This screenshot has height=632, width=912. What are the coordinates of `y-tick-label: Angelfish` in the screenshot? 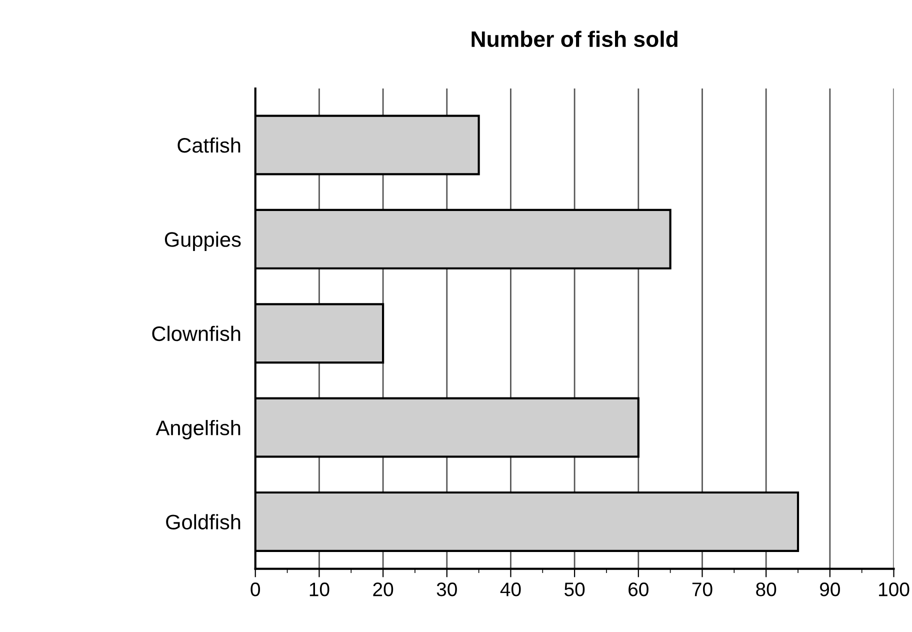 It's located at (198, 430).